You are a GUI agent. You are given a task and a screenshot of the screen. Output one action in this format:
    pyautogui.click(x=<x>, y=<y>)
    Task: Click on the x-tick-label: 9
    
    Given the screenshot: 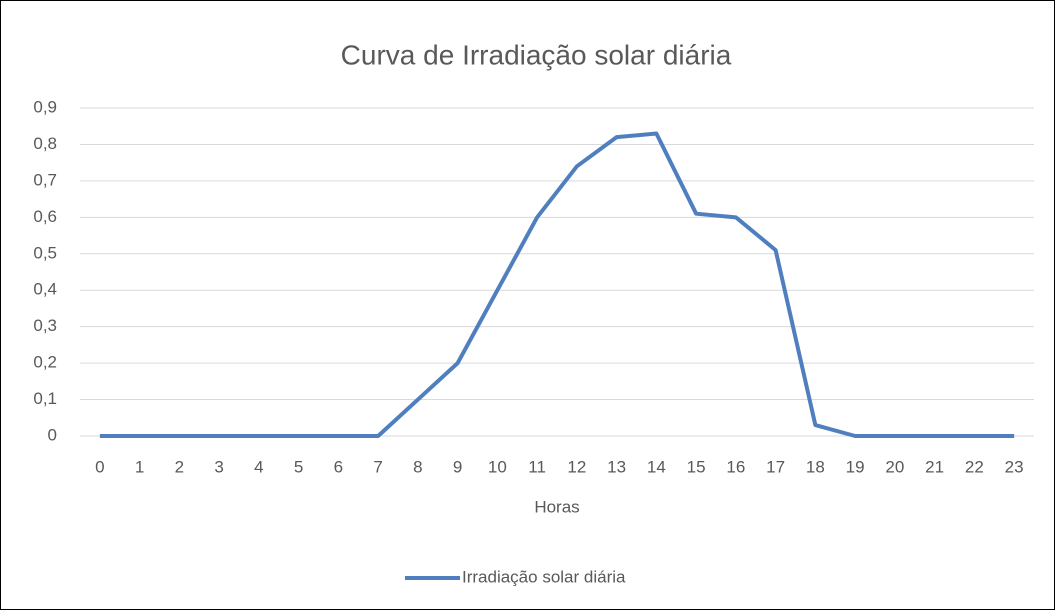 What is the action you would take?
    pyautogui.click(x=457, y=466)
    